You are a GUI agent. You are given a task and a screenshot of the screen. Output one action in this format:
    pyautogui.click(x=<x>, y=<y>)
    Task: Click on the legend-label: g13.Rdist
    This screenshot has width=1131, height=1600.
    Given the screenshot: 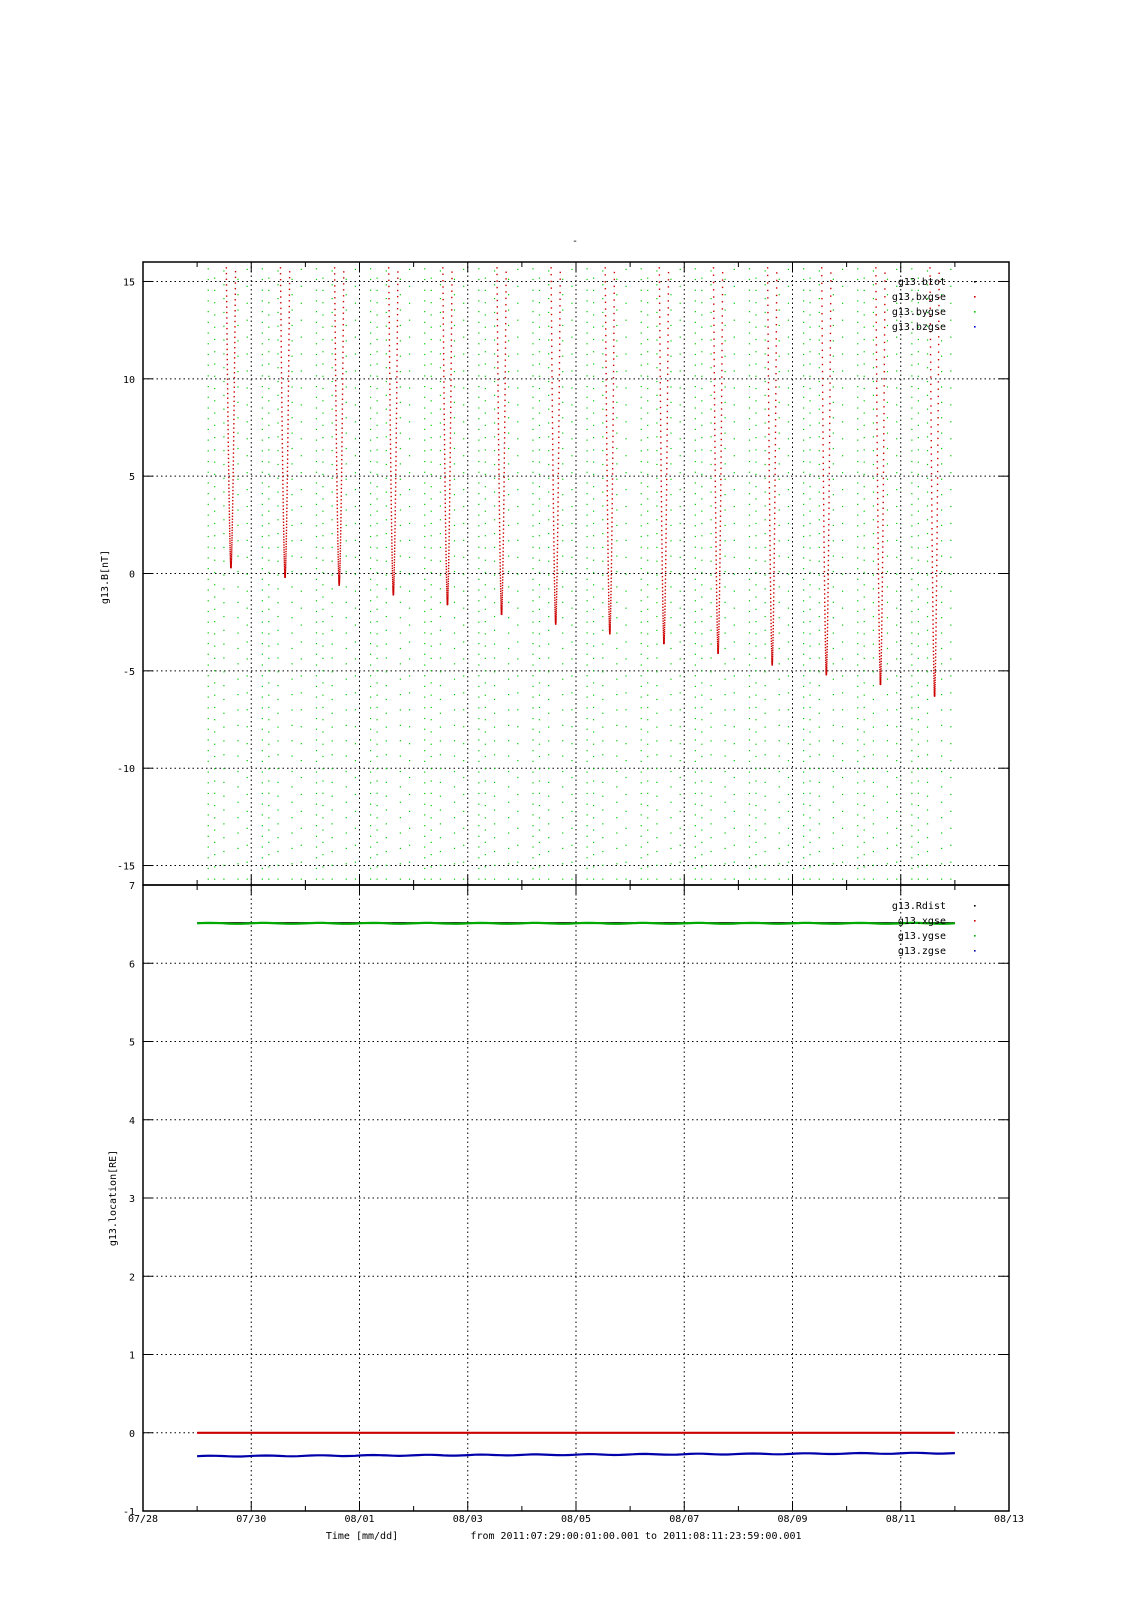 What is the action you would take?
    pyautogui.click(x=919, y=906)
    